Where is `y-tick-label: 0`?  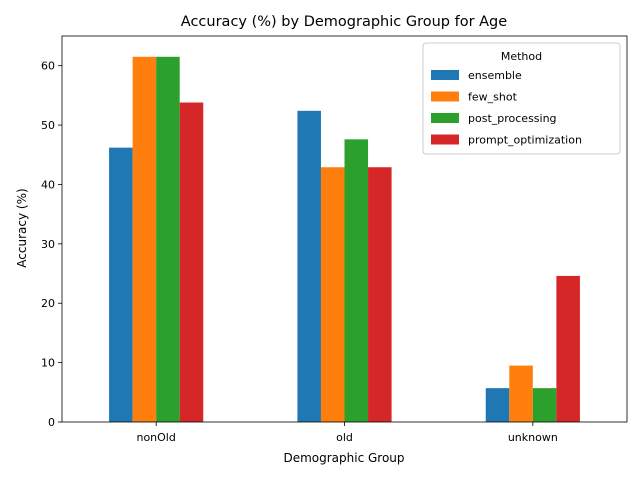 y-tick-label: 0 is located at coordinates (51, 422).